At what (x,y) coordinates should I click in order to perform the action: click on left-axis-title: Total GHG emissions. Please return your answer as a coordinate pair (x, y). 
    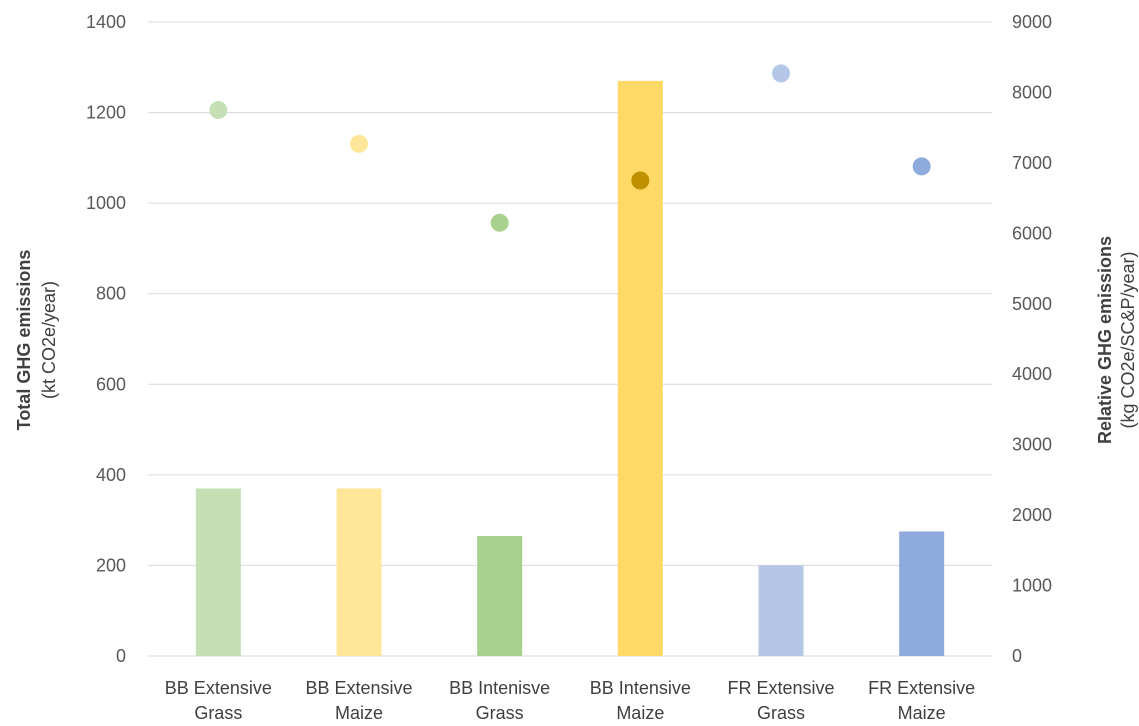
    Looking at the image, I should click on (24, 340).